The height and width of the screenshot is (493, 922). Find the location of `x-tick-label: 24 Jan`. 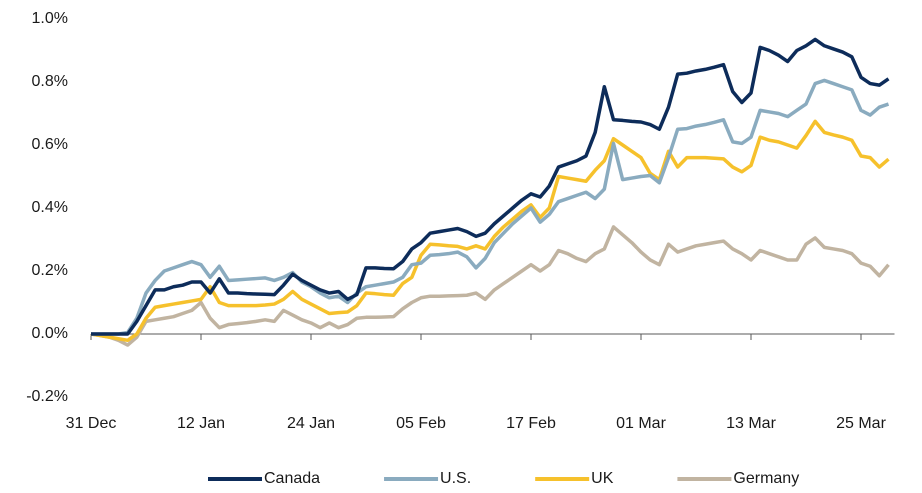

x-tick-label: 24 Jan is located at coordinates (311, 423).